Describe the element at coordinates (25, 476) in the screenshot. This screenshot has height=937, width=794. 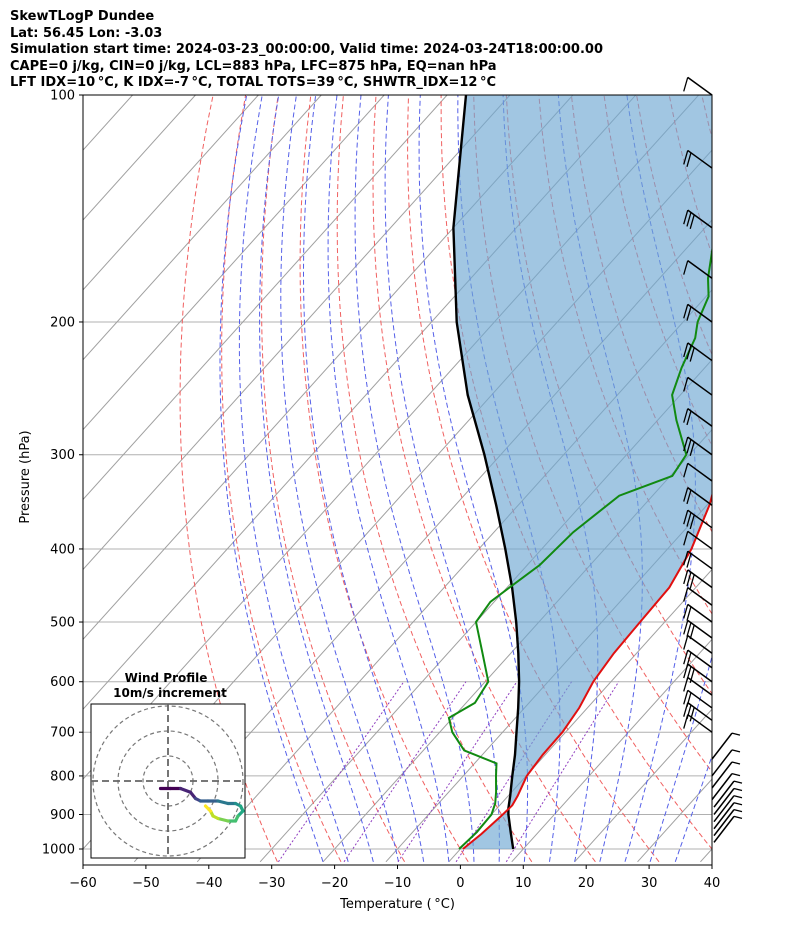
I see `y-axis-label: Pressure (hPa)` at that location.